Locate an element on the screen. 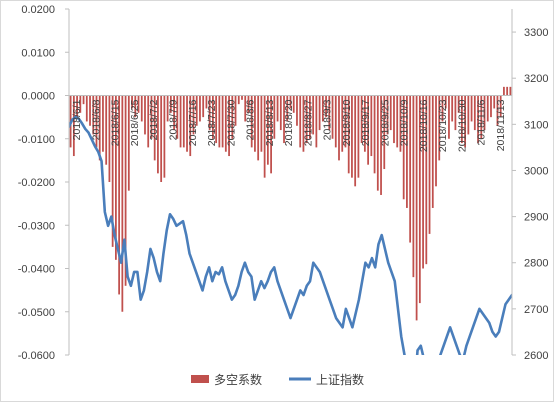 Image resolution: width=554 pixels, height=406 pixels. x-tick-label: 2018/9/25 is located at coordinates (385, 122).